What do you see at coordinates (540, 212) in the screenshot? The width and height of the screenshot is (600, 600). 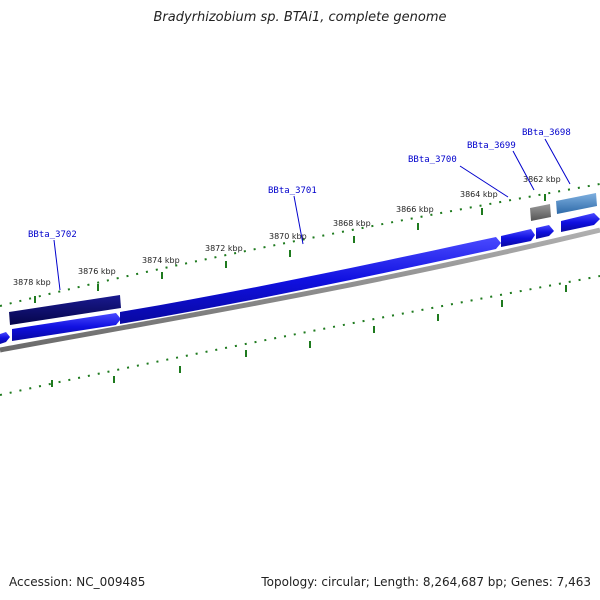 I see `gene-feature-gray` at bounding box center [540, 212].